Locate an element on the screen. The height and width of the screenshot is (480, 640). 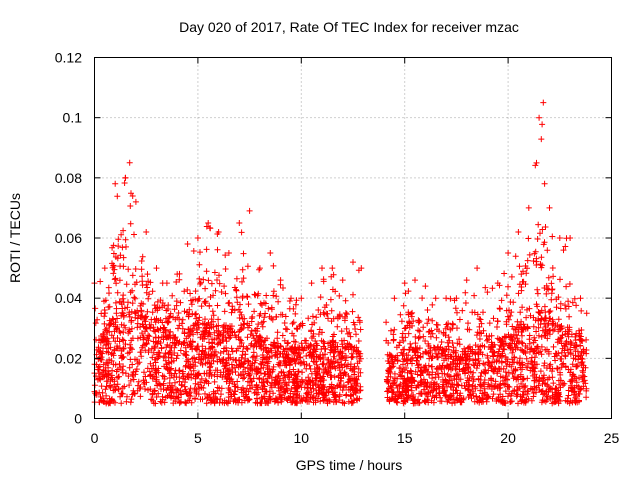
y-tick-label: 0.06 is located at coordinates (68, 238).